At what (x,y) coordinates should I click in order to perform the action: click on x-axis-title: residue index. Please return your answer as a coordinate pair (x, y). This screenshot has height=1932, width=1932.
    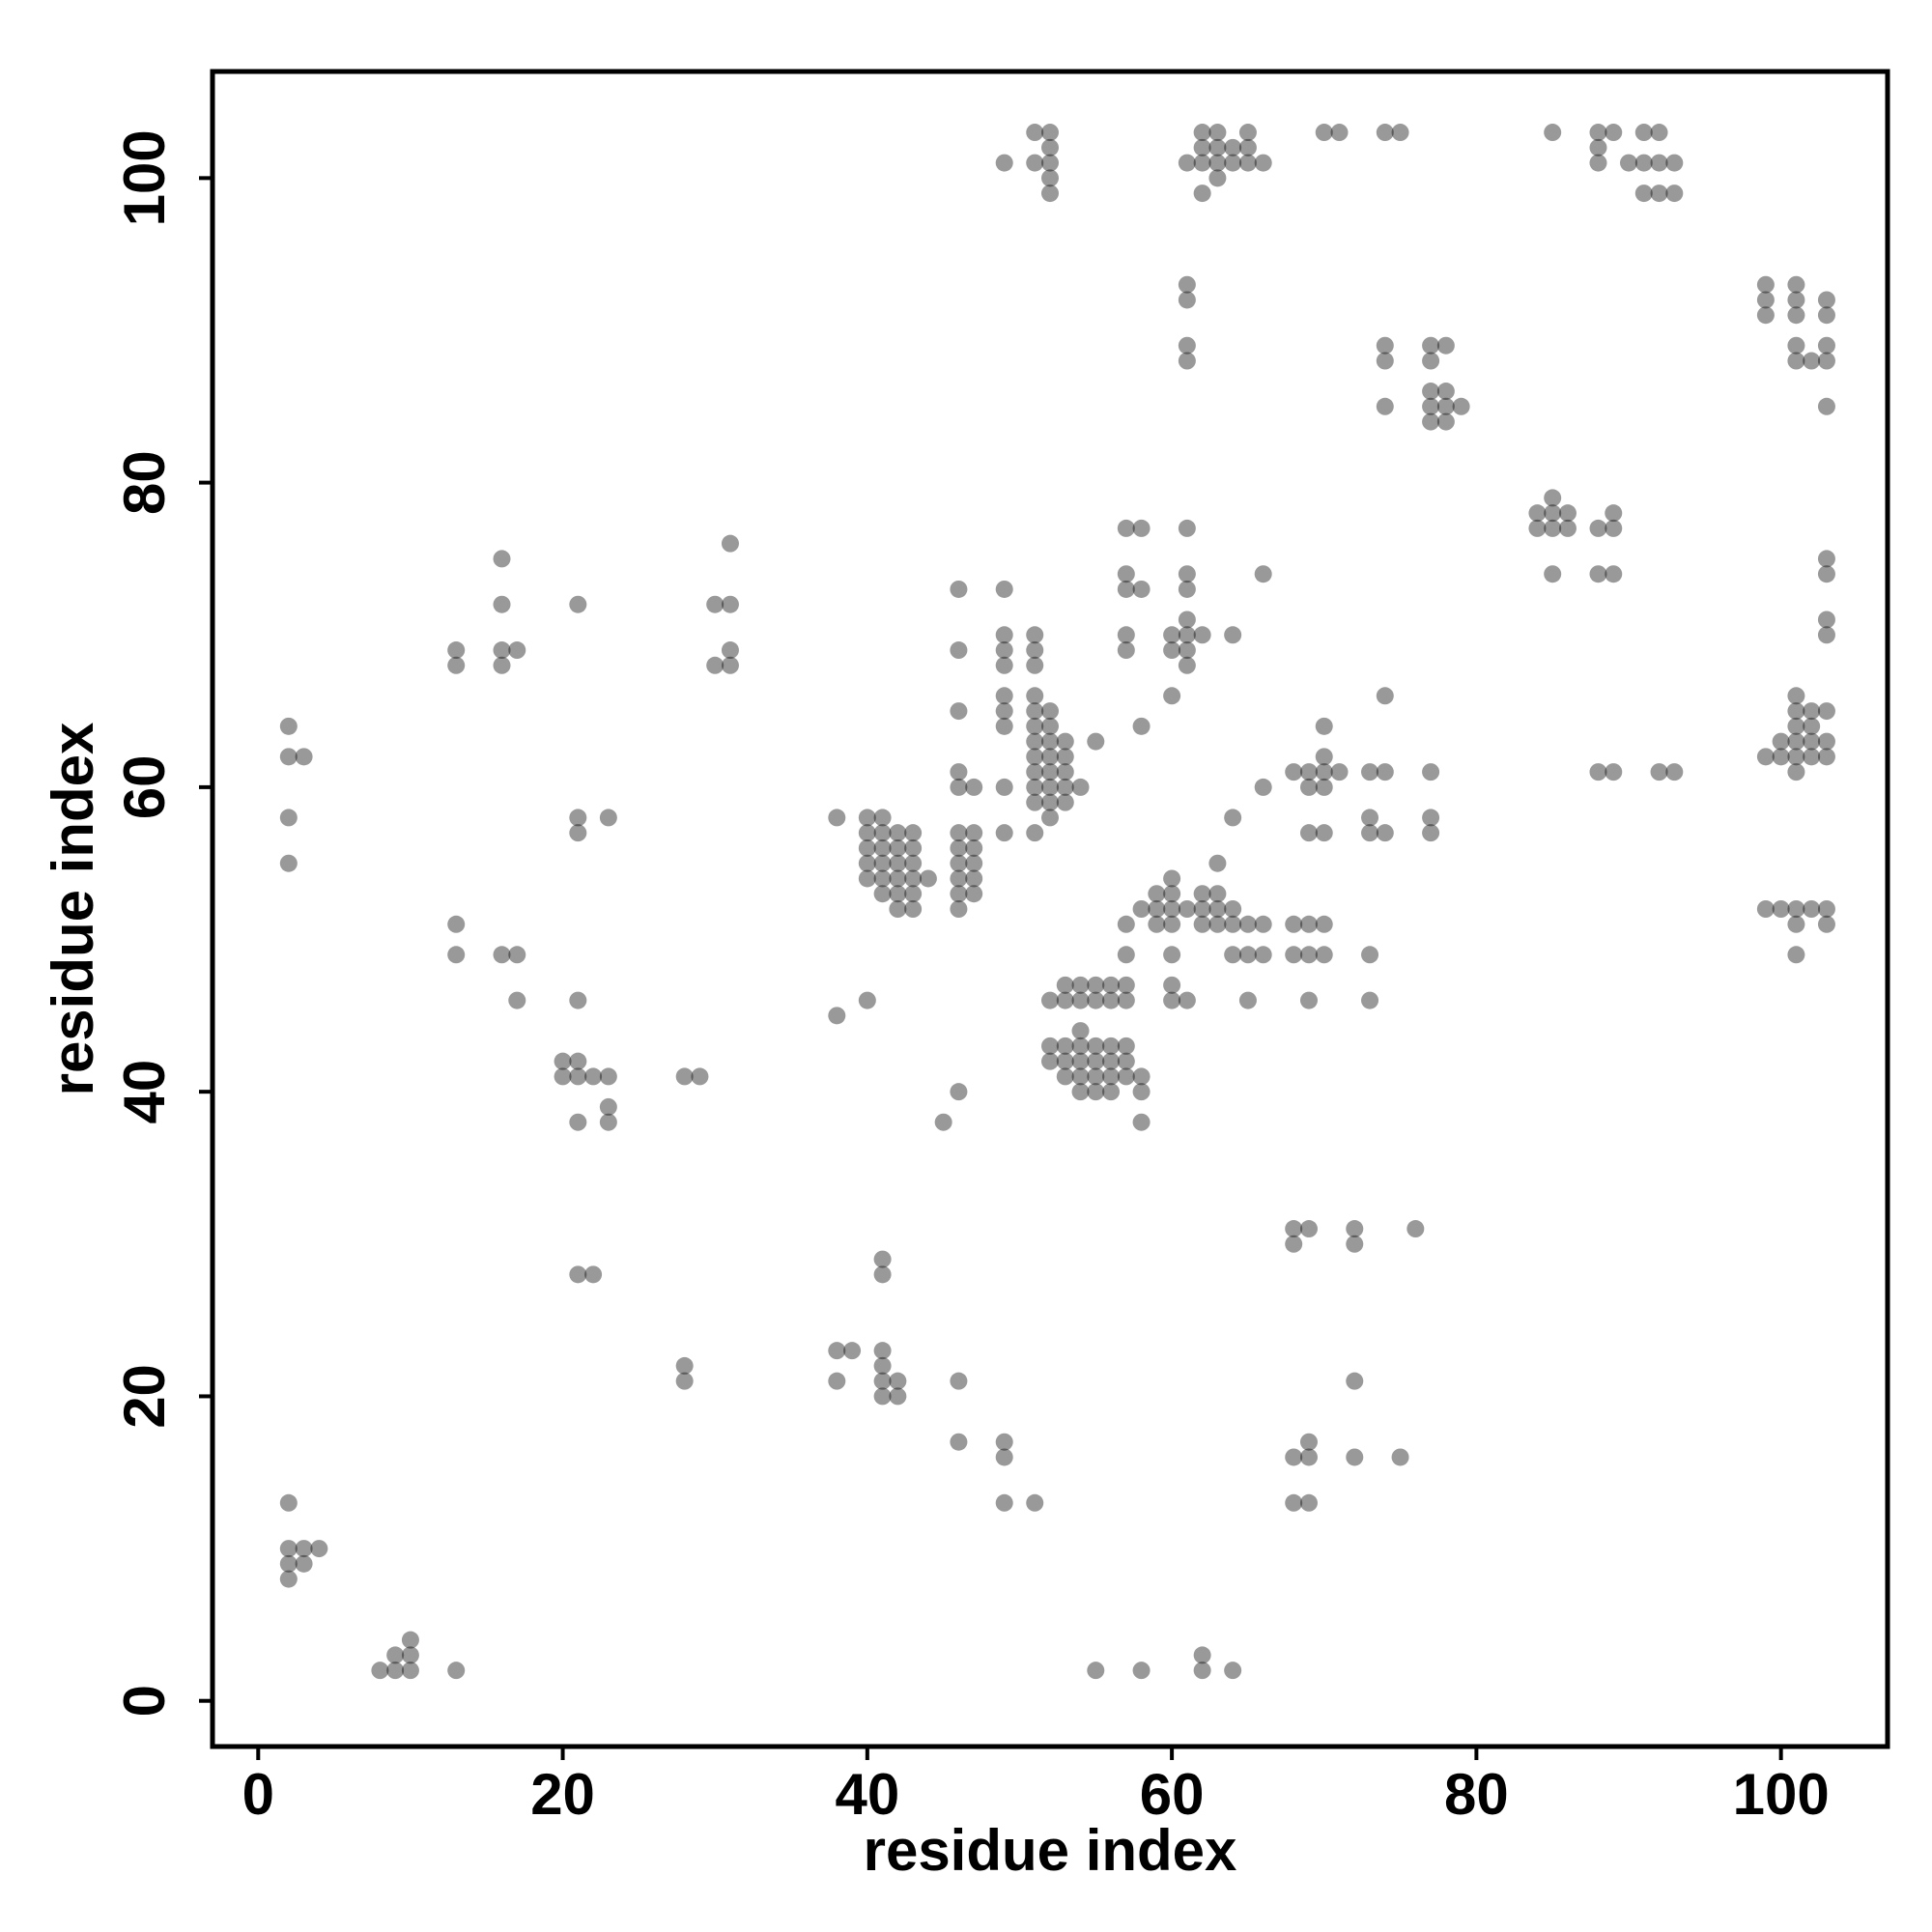
    Looking at the image, I should click on (1050, 1850).